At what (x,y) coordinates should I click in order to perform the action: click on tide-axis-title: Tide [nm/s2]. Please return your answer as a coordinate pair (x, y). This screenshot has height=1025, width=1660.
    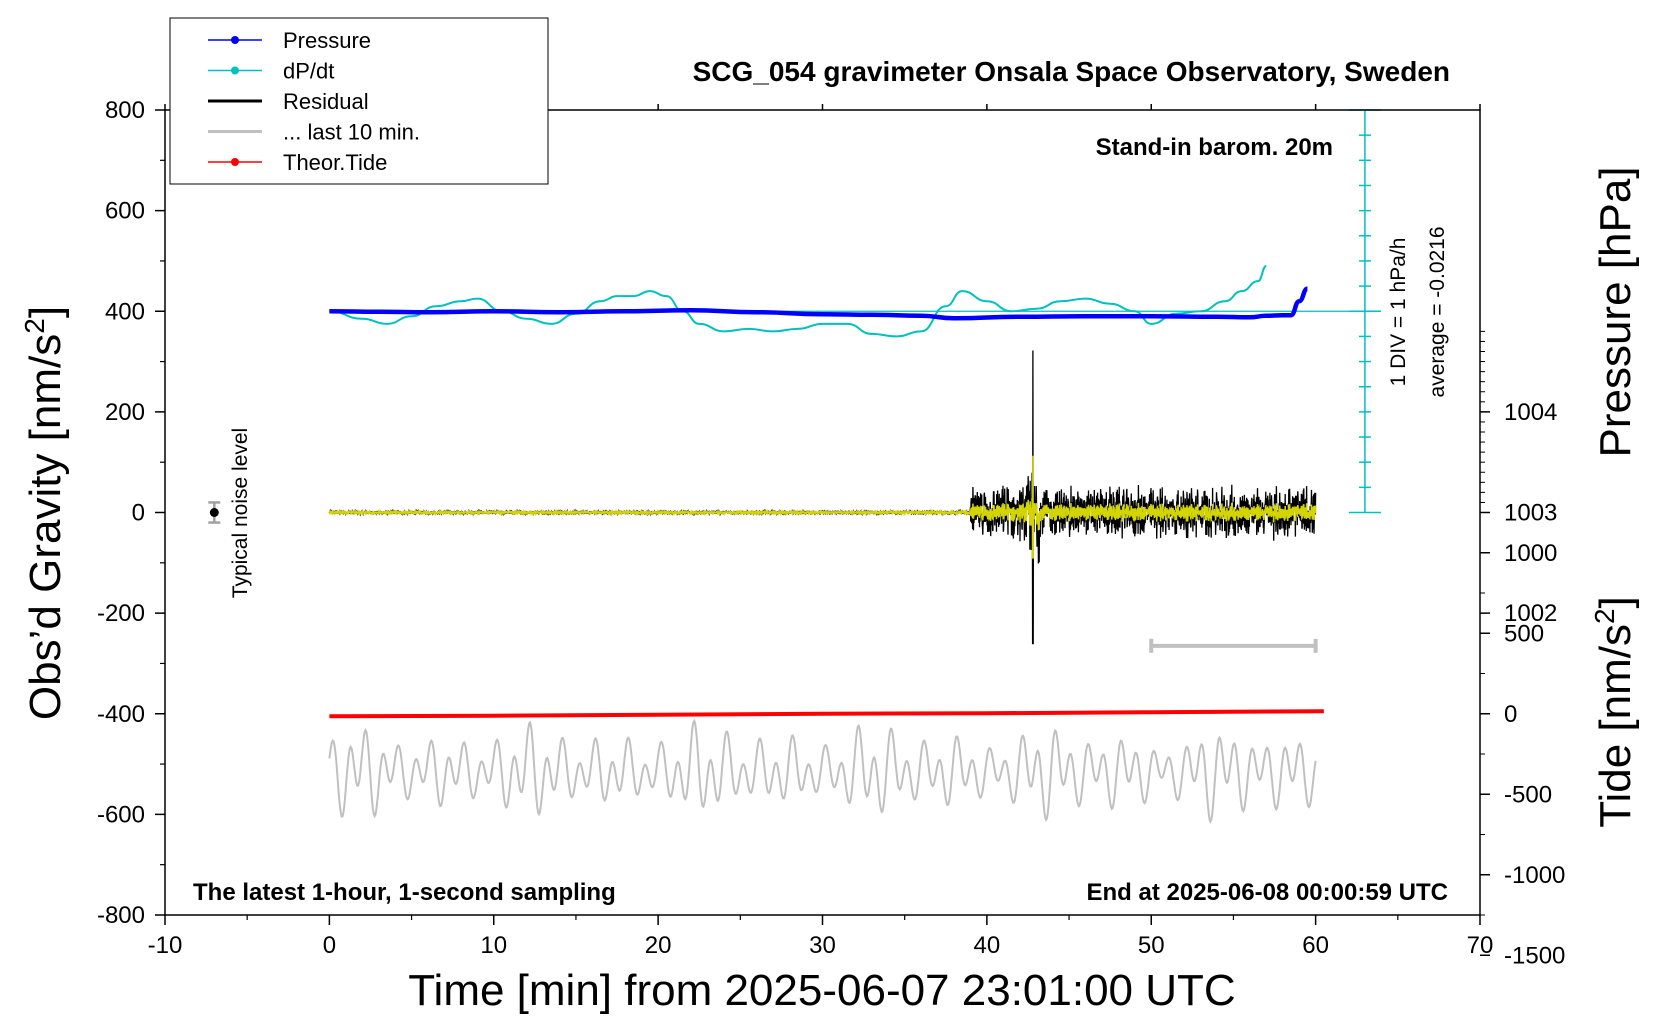
    Looking at the image, I should click on (1614, 712).